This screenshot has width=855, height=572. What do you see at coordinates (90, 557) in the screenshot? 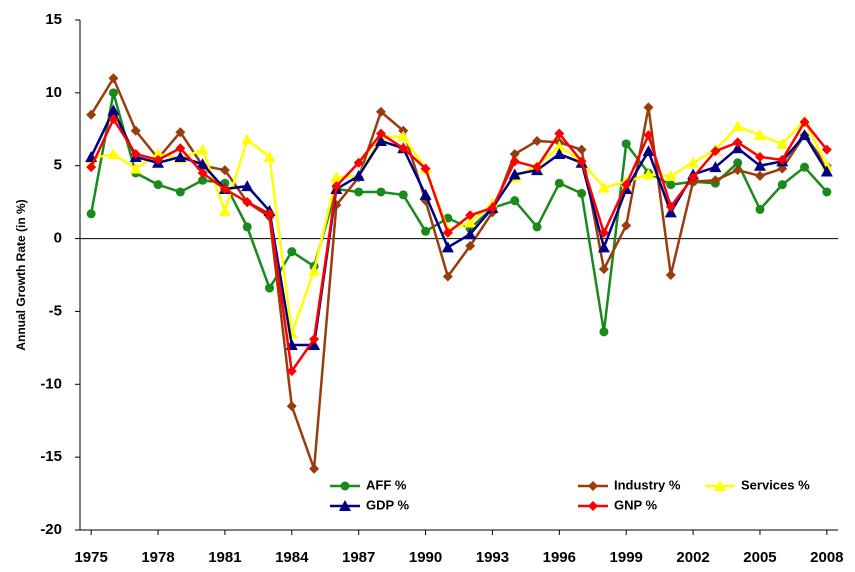
I see `x-tick-label: 1975` at bounding box center [90, 557].